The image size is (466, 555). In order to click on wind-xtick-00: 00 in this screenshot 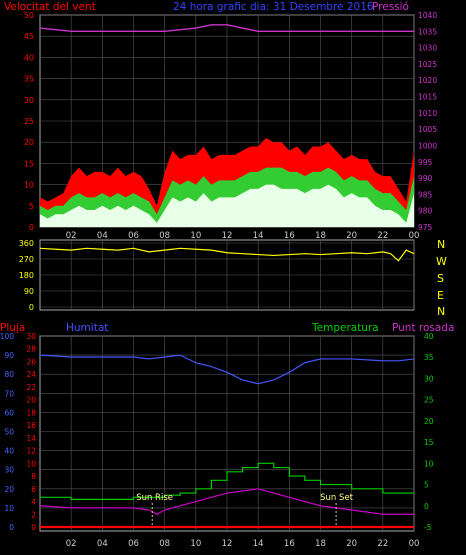, I will do `click(414, 236)`.